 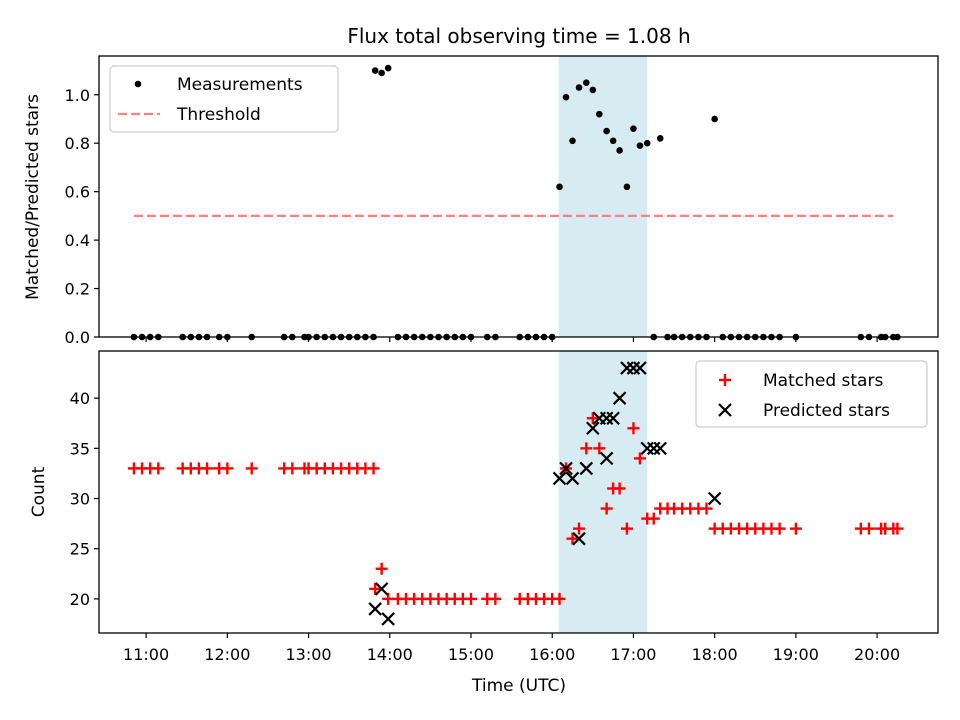 I want to click on y-tick-label: 0.8, so click(x=77, y=143).